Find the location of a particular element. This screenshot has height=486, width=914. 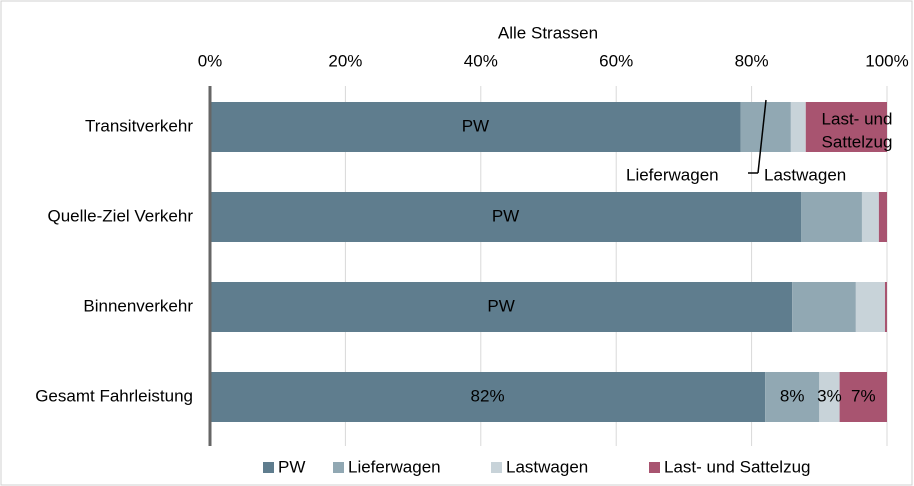

x-tick-label: 60% is located at coordinates (616, 60).